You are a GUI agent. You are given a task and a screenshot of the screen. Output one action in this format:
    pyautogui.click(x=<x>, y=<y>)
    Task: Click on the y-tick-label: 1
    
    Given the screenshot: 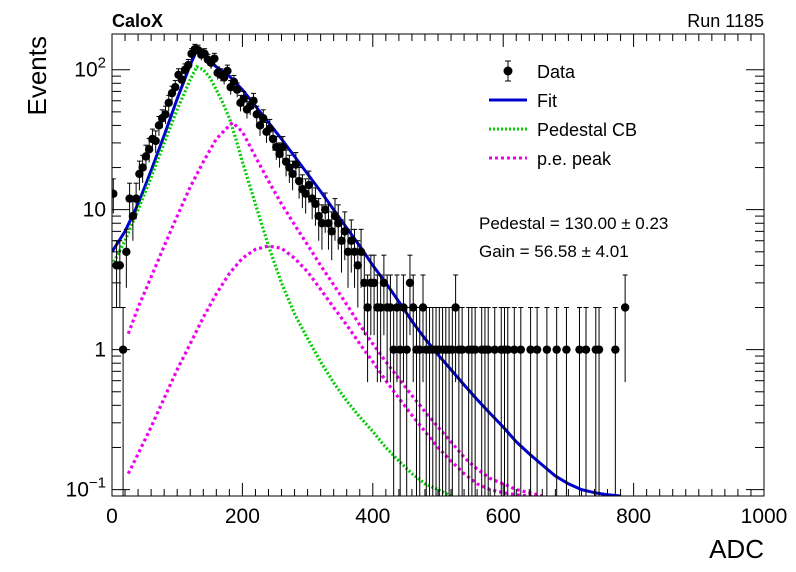 What is the action you would take?
    pyautogui.click(x=100, y=350)
    